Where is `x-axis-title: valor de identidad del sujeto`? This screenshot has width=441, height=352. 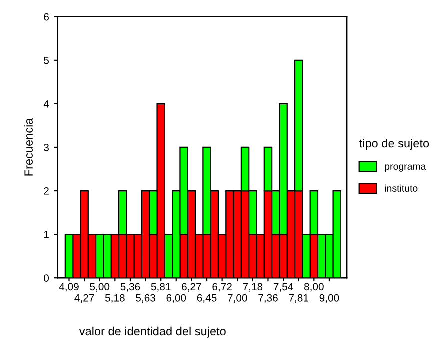 x-axis-title: valor de identidad del sujeto is located at coordinates (152, 332).